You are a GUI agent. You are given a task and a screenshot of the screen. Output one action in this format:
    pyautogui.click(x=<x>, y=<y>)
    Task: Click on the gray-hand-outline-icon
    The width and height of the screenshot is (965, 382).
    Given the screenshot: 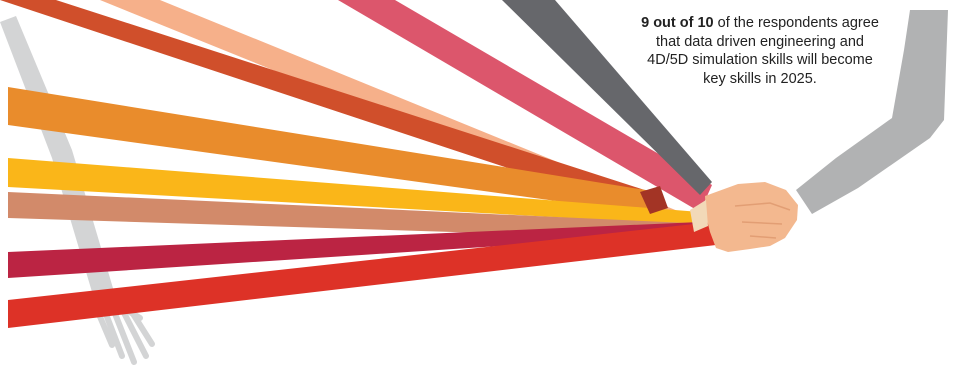 What is the action you would take?
    pyautogui.click(x=125, y=333)
    